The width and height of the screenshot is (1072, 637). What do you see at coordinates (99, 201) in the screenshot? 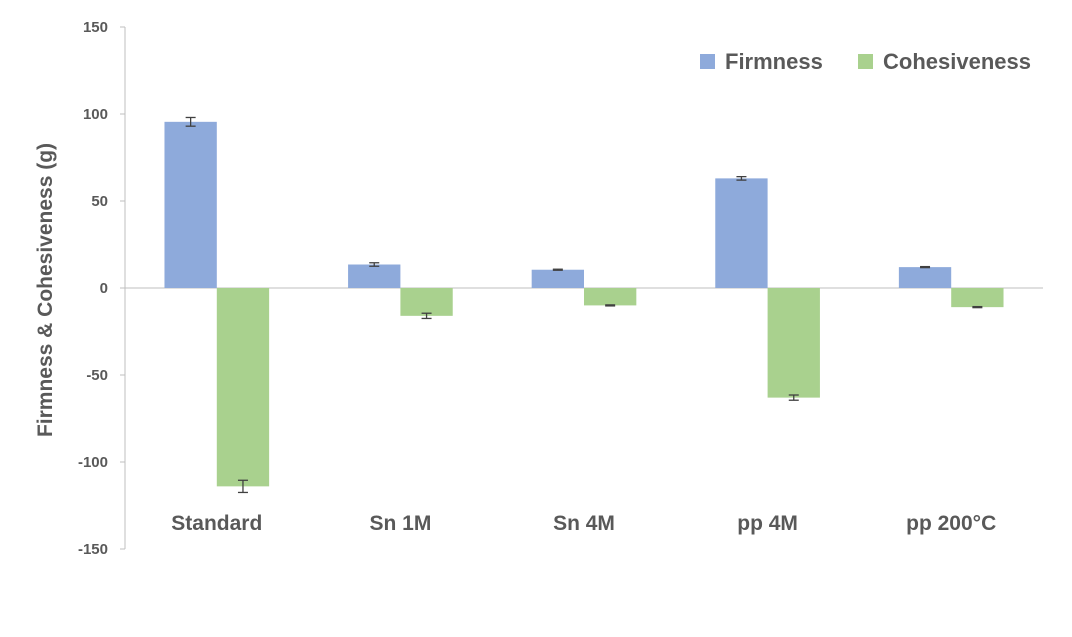
I see `y-tick-label: 50` at bounding box center [99, 201].